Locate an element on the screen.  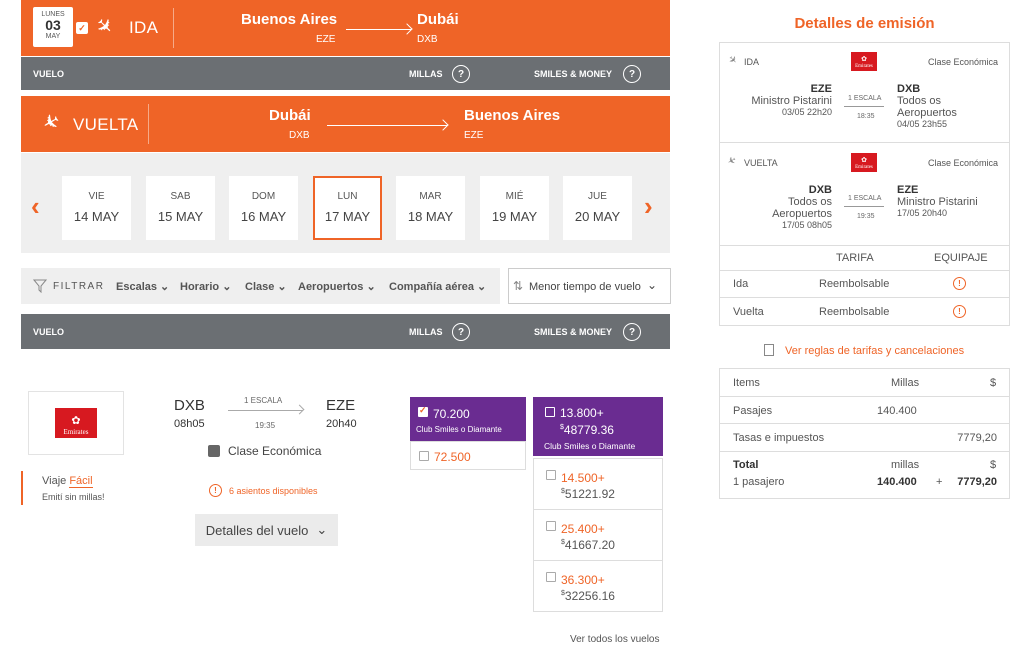
checkbox-checked-icon is located at coordinates (423, 412).